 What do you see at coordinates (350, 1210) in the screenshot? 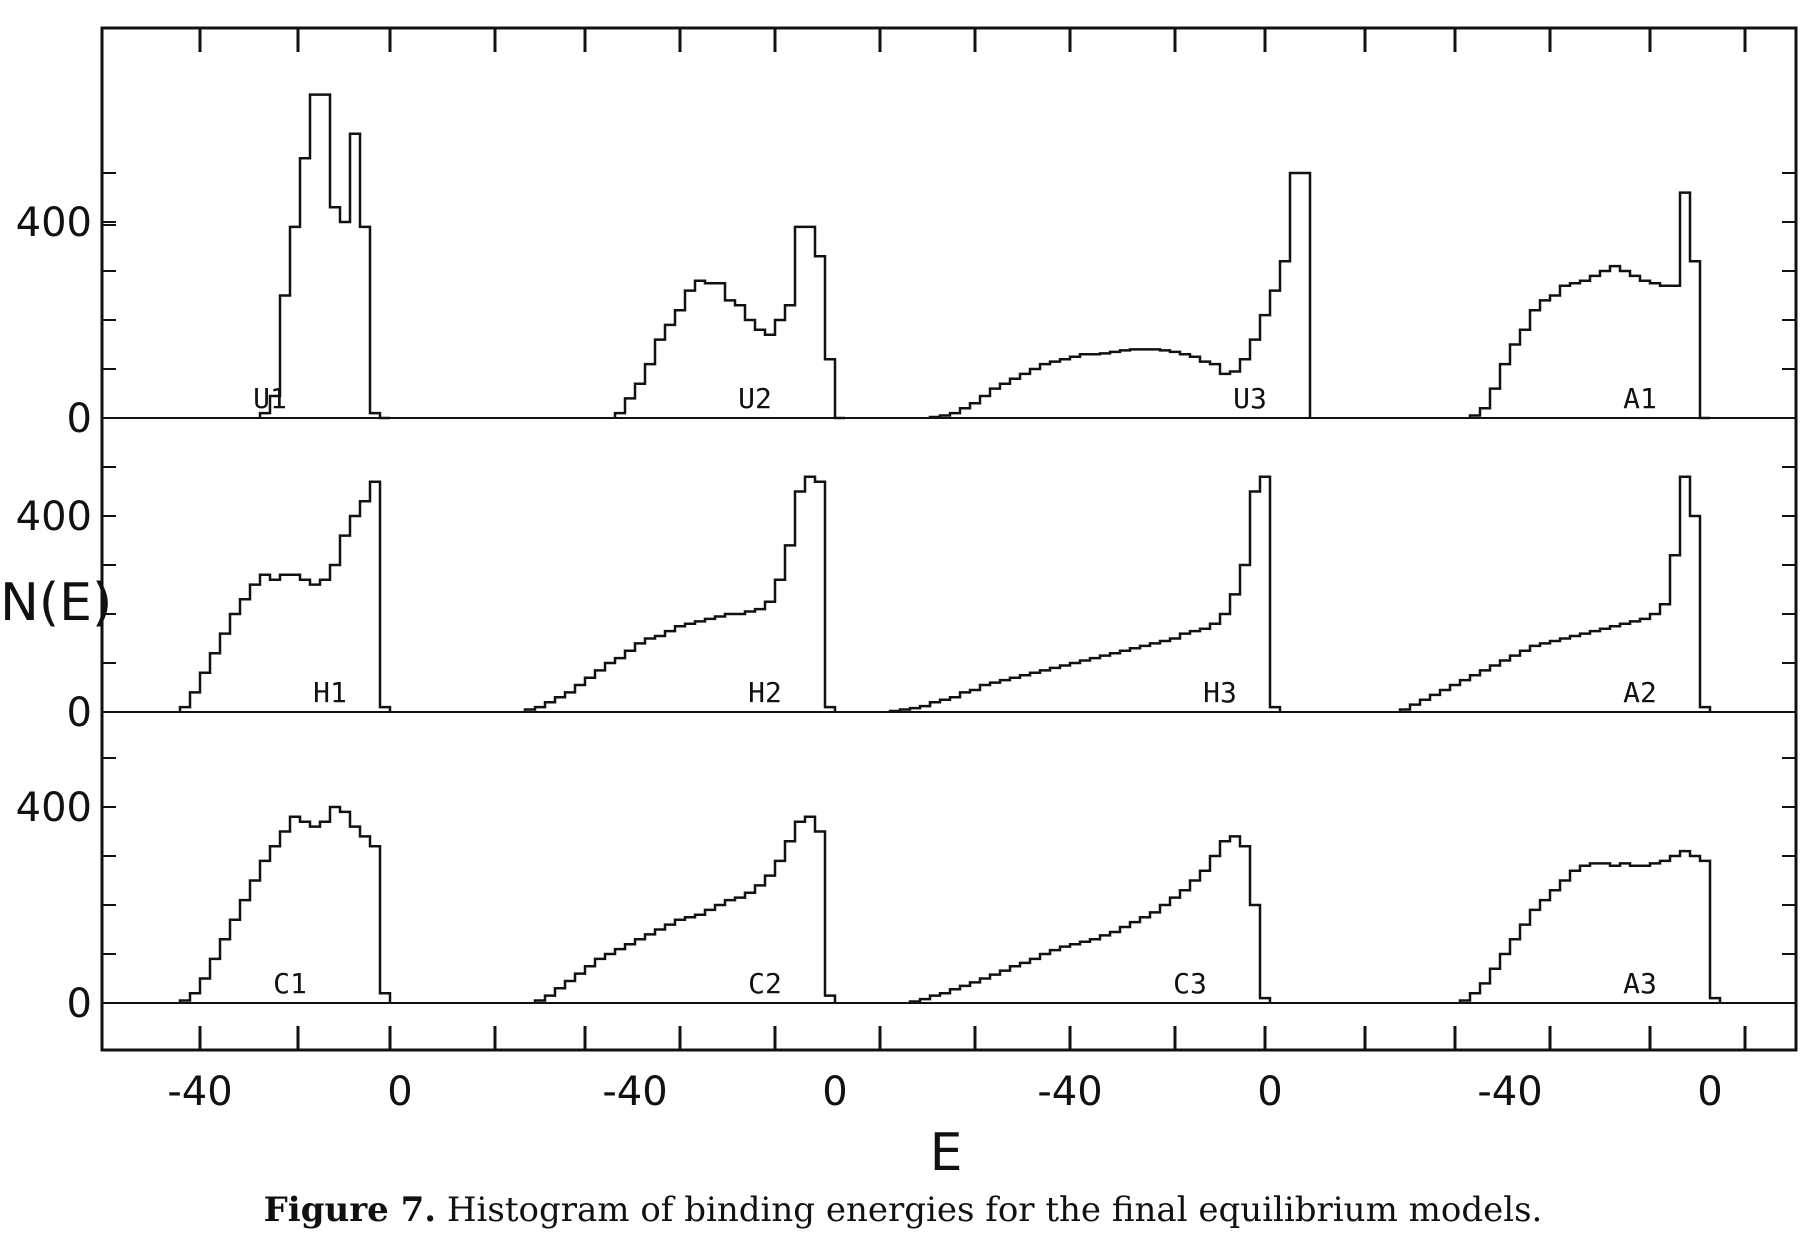
I see `caption-label: Figure 7.` at bounding box center [350, 1210].